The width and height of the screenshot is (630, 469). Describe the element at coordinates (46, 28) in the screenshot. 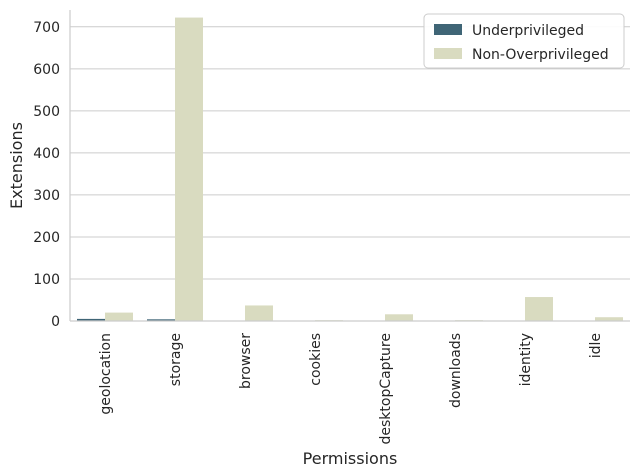

I see `y-tick-label: 700` at that location.